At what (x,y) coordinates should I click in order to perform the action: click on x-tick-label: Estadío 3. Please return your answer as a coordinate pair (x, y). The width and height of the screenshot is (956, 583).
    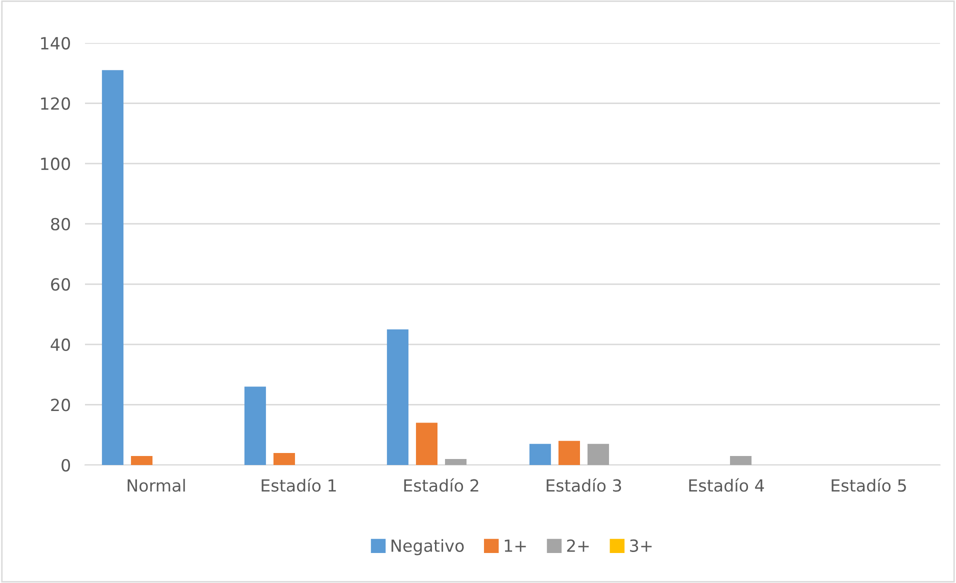
    Looking at the image, I should click on (584, 485).